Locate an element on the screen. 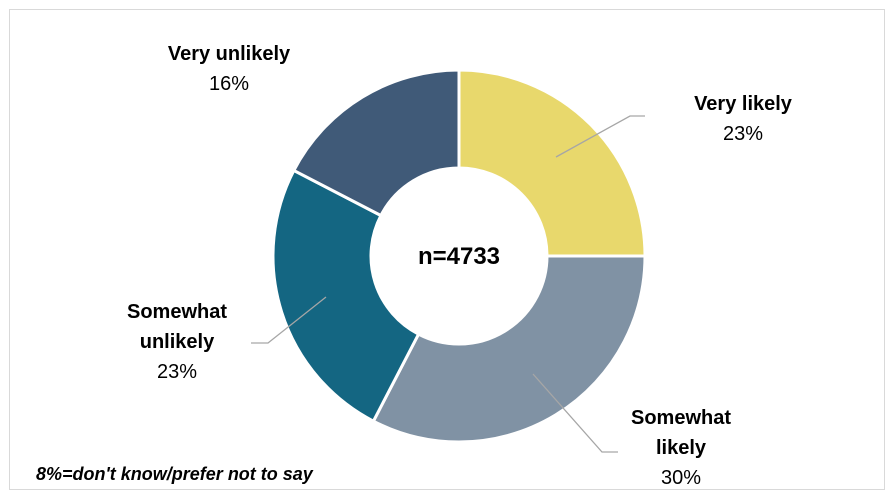 This screenshot has width=894, height=495. footnote: 8%=don't know/prefer not to say is located at coordinates (174, 474).